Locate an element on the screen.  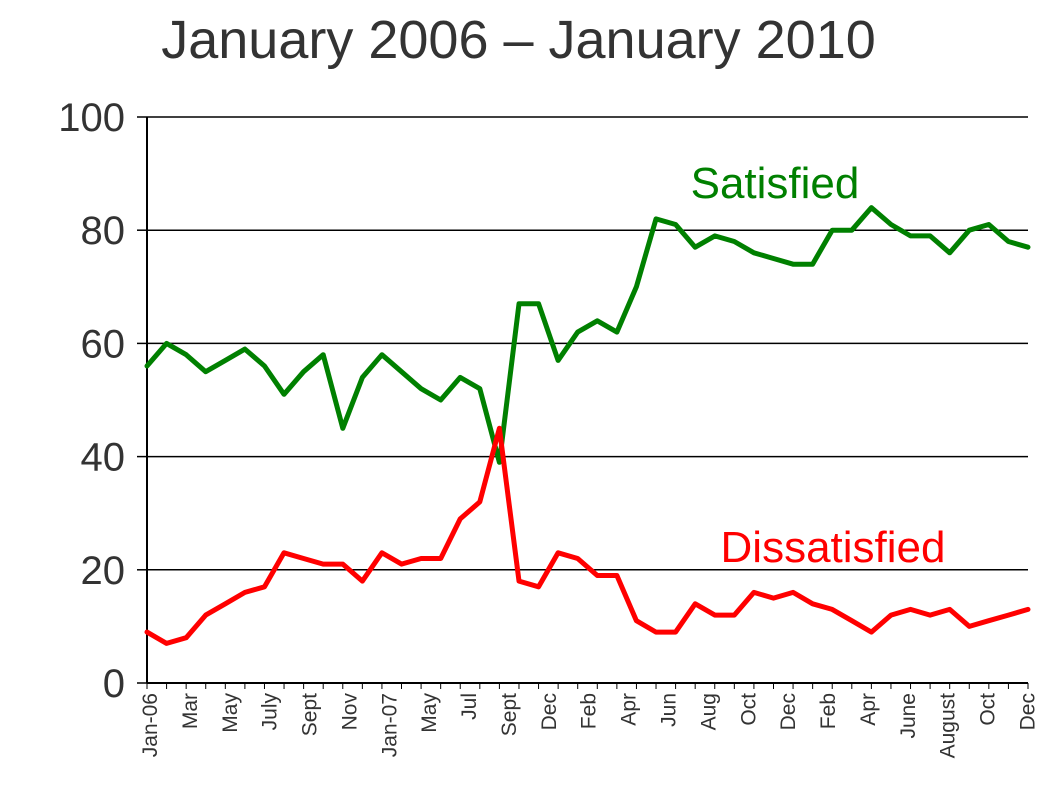
x-tick-label: Aug is located at coordinates (708, 711).